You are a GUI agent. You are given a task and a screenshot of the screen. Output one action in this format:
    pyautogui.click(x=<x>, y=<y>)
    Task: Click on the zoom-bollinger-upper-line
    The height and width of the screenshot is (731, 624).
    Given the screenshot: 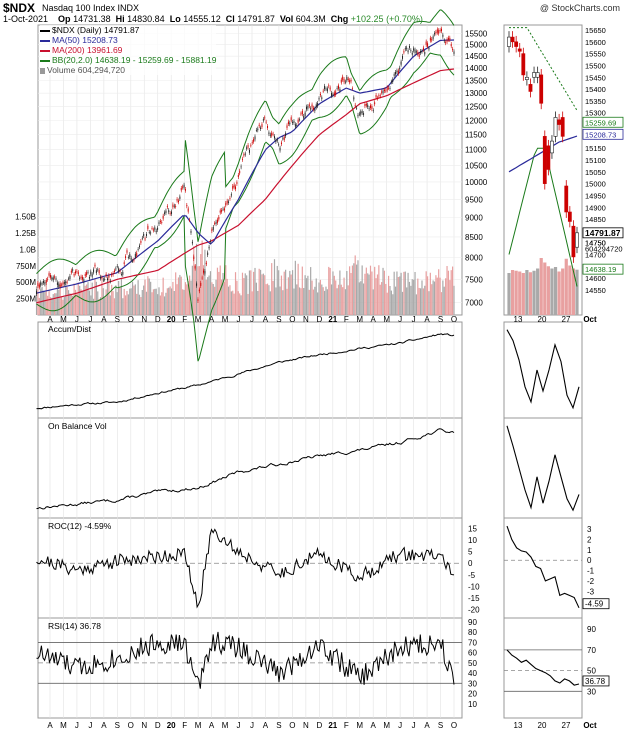 What is the action you would take?
    pyautogui.click(x=543, y=69)
    